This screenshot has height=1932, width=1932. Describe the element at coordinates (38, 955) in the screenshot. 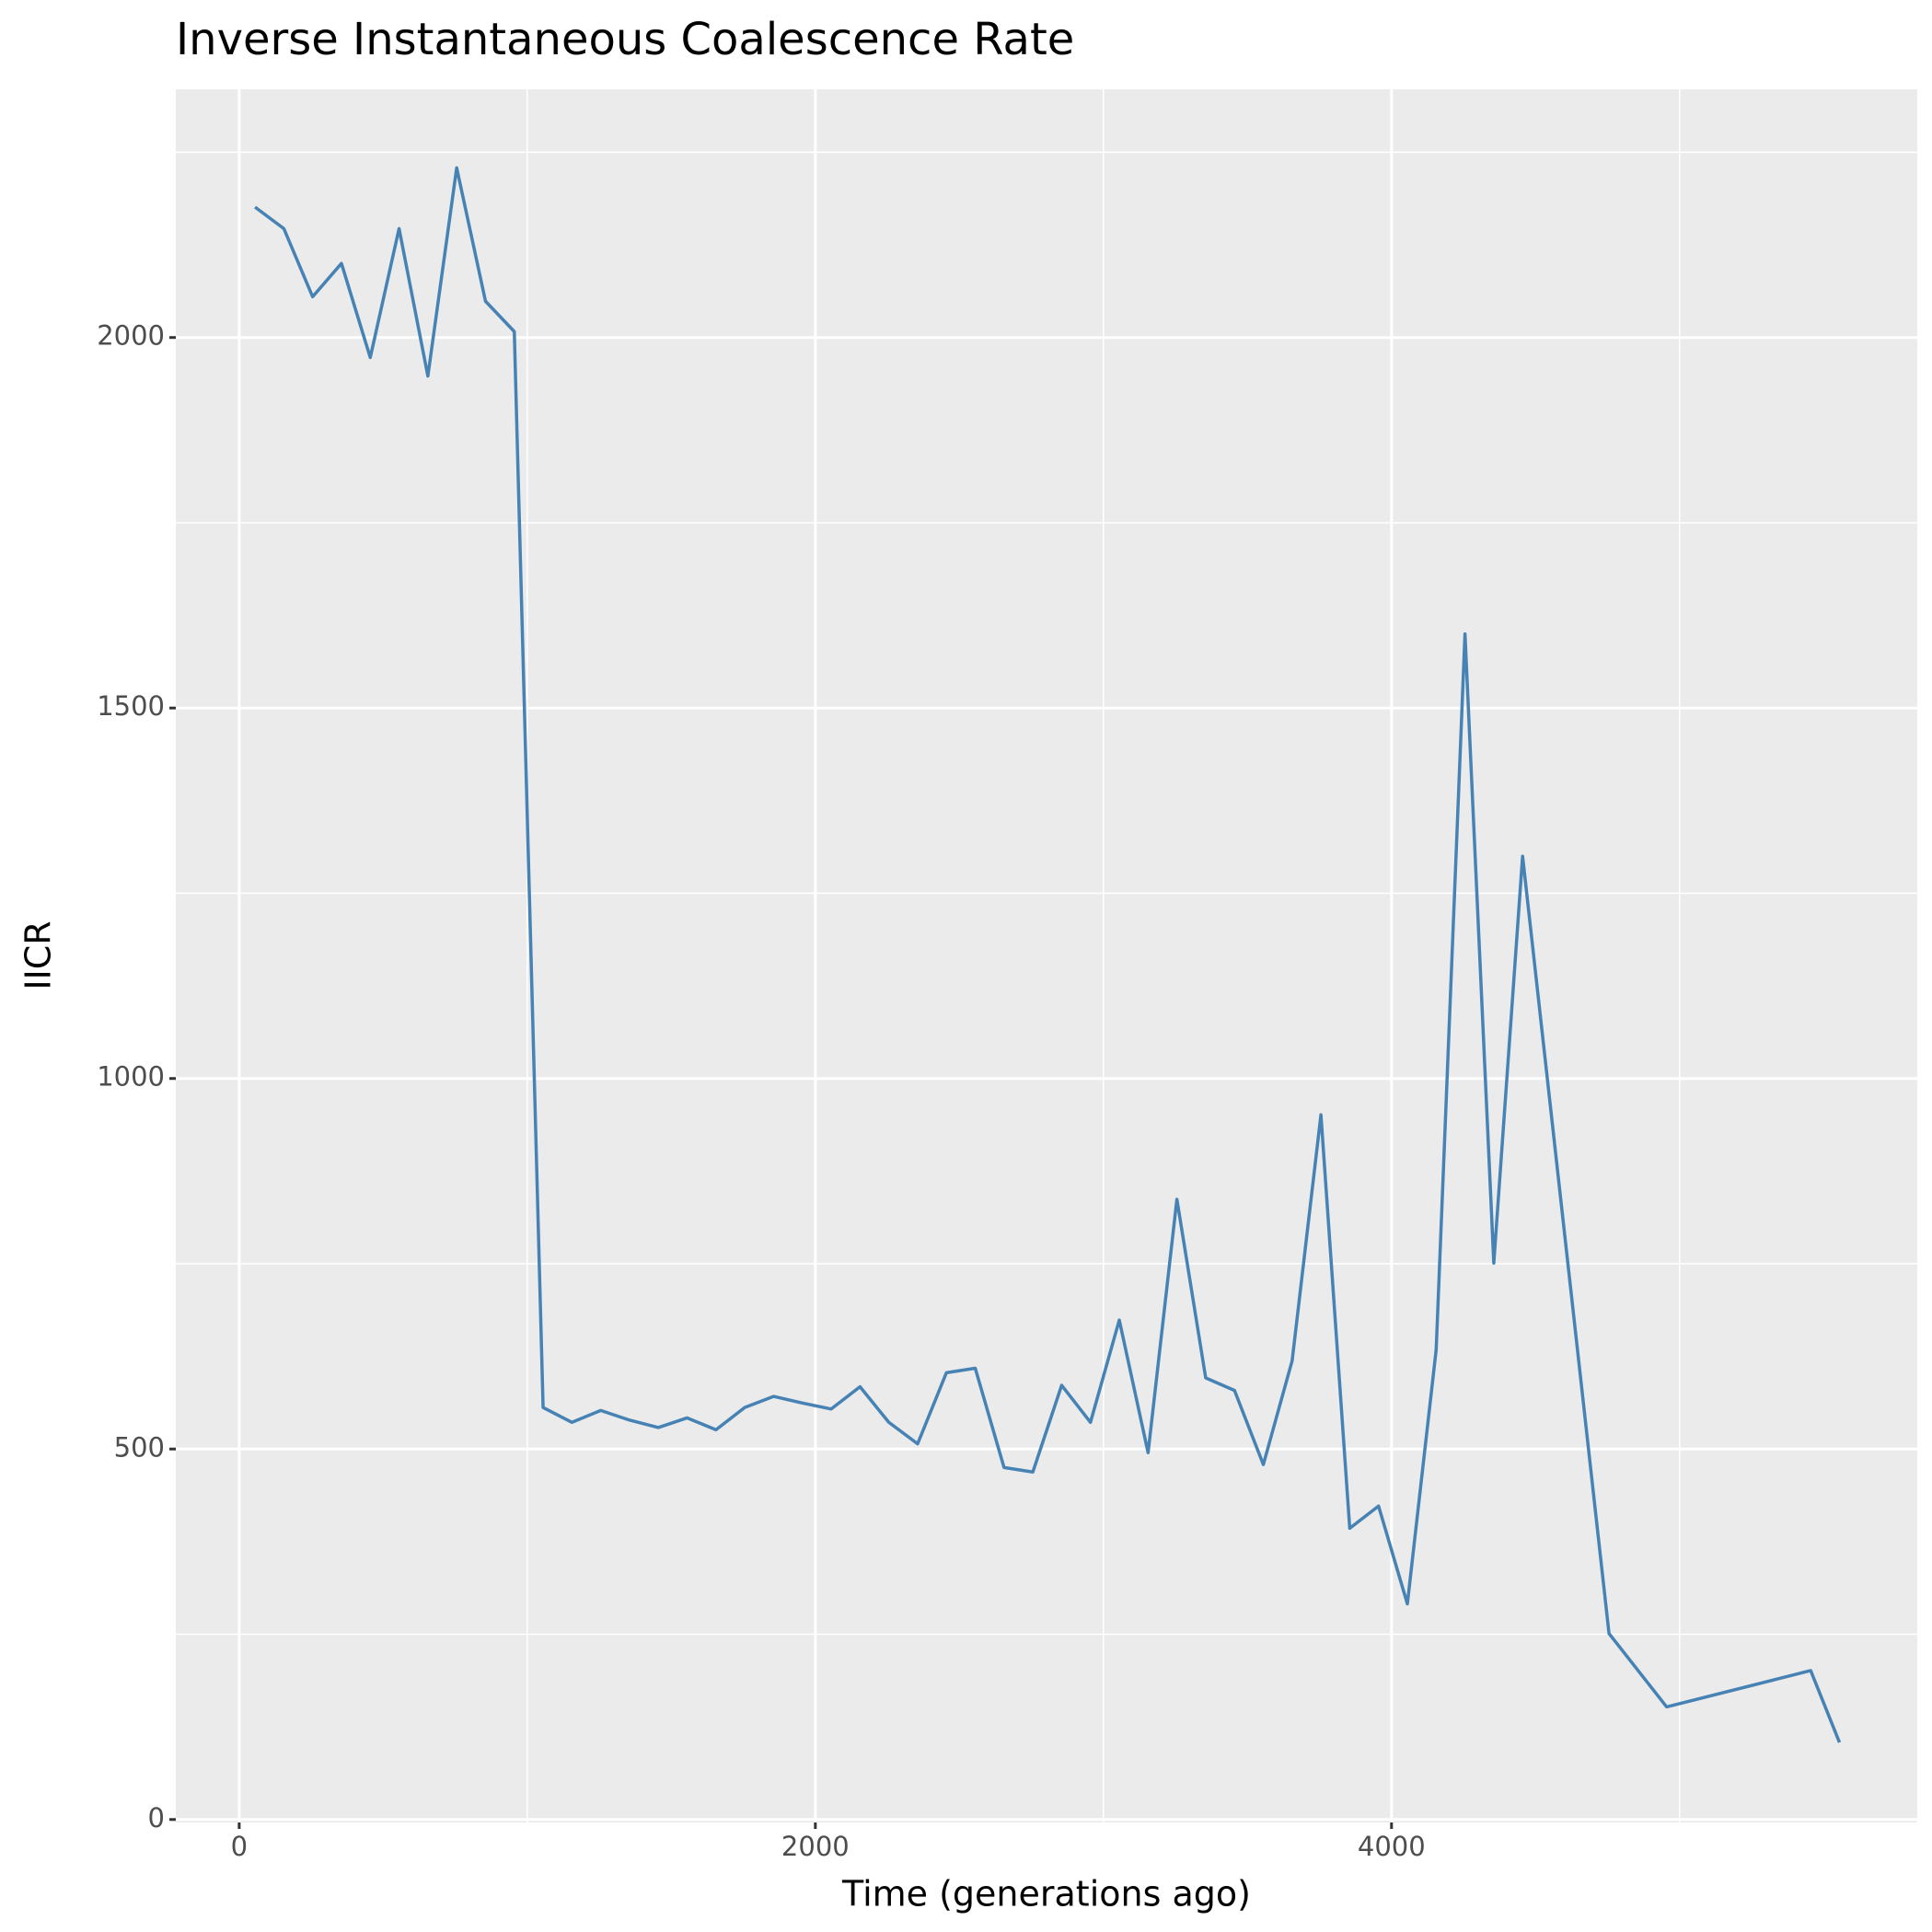

I see `y-axis-title: IICR` at that location.